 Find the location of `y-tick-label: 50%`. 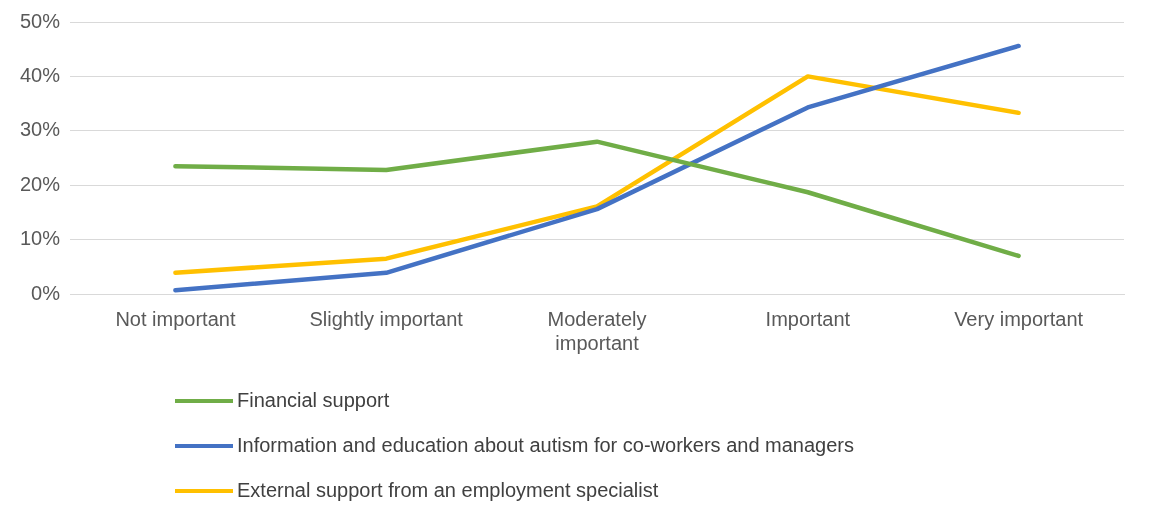

y-tick-label: 50% is located at coordinates (40, 20).